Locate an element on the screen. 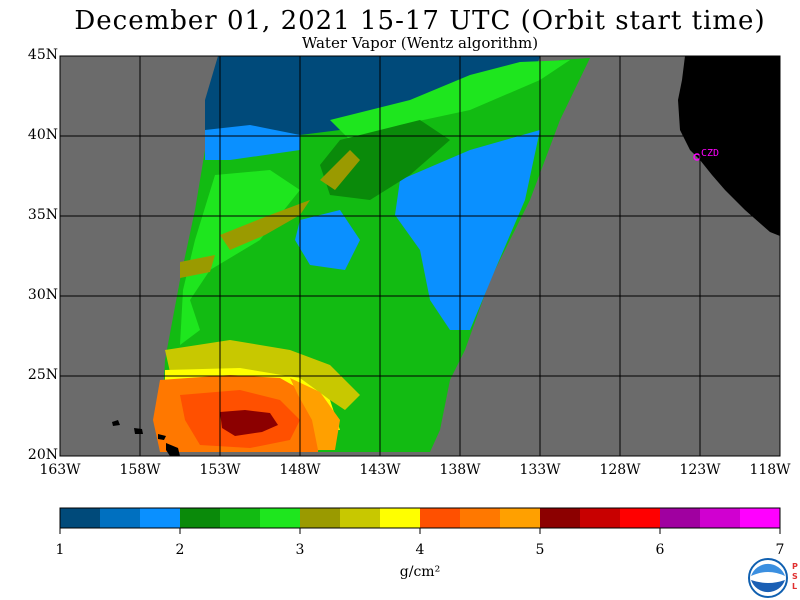  longitude-label: 158W is located at coordinates (140, 470).